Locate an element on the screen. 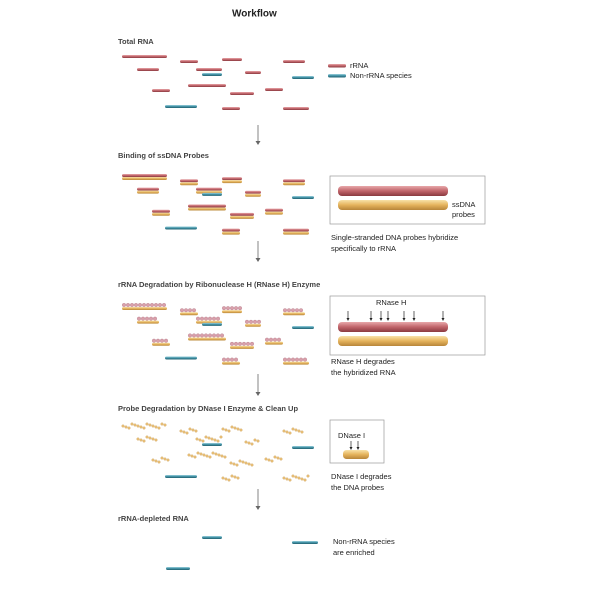  title: Workflow is located at coordinates (254, 14).